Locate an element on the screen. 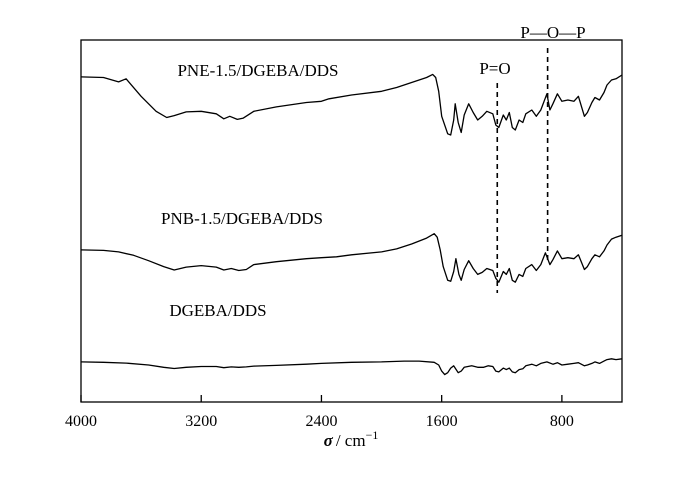 The image size is (700, 481). x-axis-title: σ / cm−1 is located at coordinates (351, 439).